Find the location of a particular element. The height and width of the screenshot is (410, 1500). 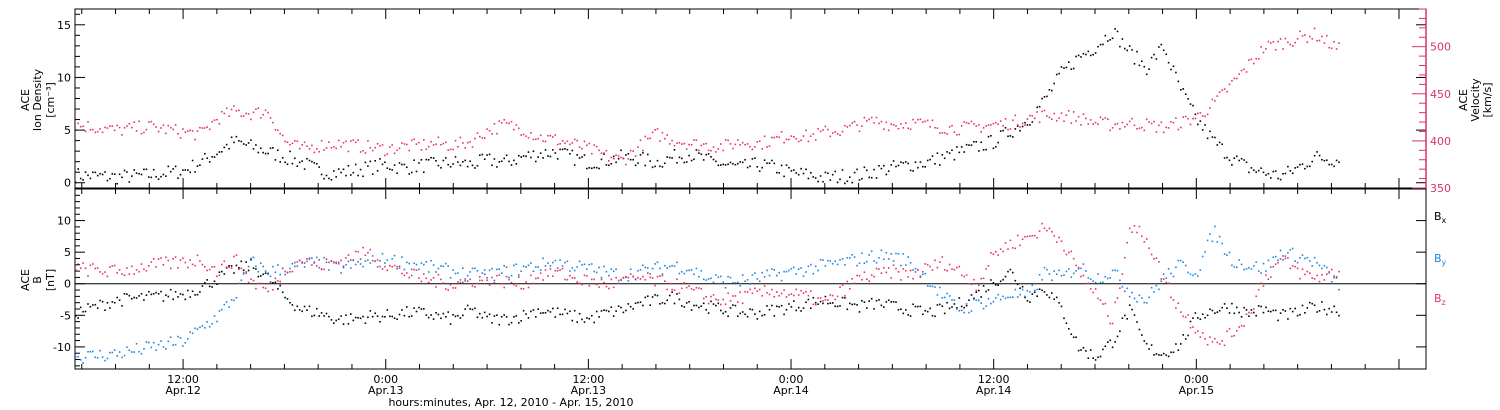

time-tick-label-date: Apr.13 is located at coordinates (386, 390).